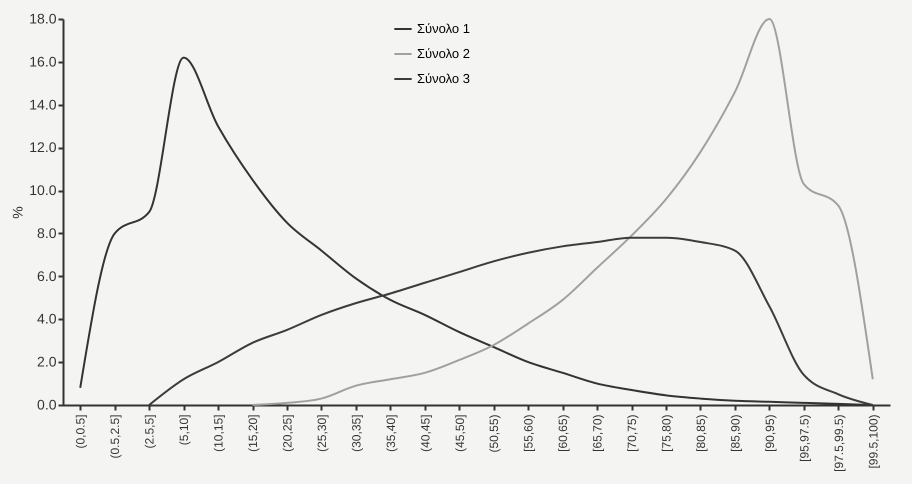 The width and height of the screenshot is (912, 484). What do you see at coordinates (667, 433) in the screenshot?
I see `x-tick-label: [75,80)` at bounding box center [667, 433].